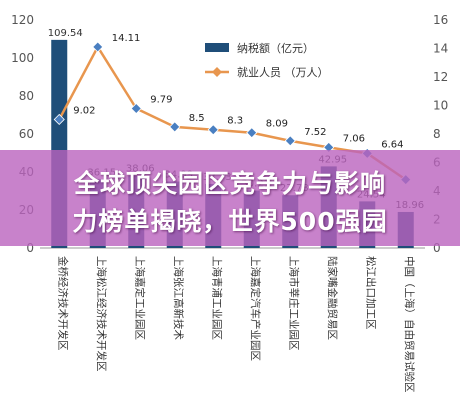  Describe the element at coordinates (197, 118) in the screenshot. I see `line-value-label: 8.5` at that location.